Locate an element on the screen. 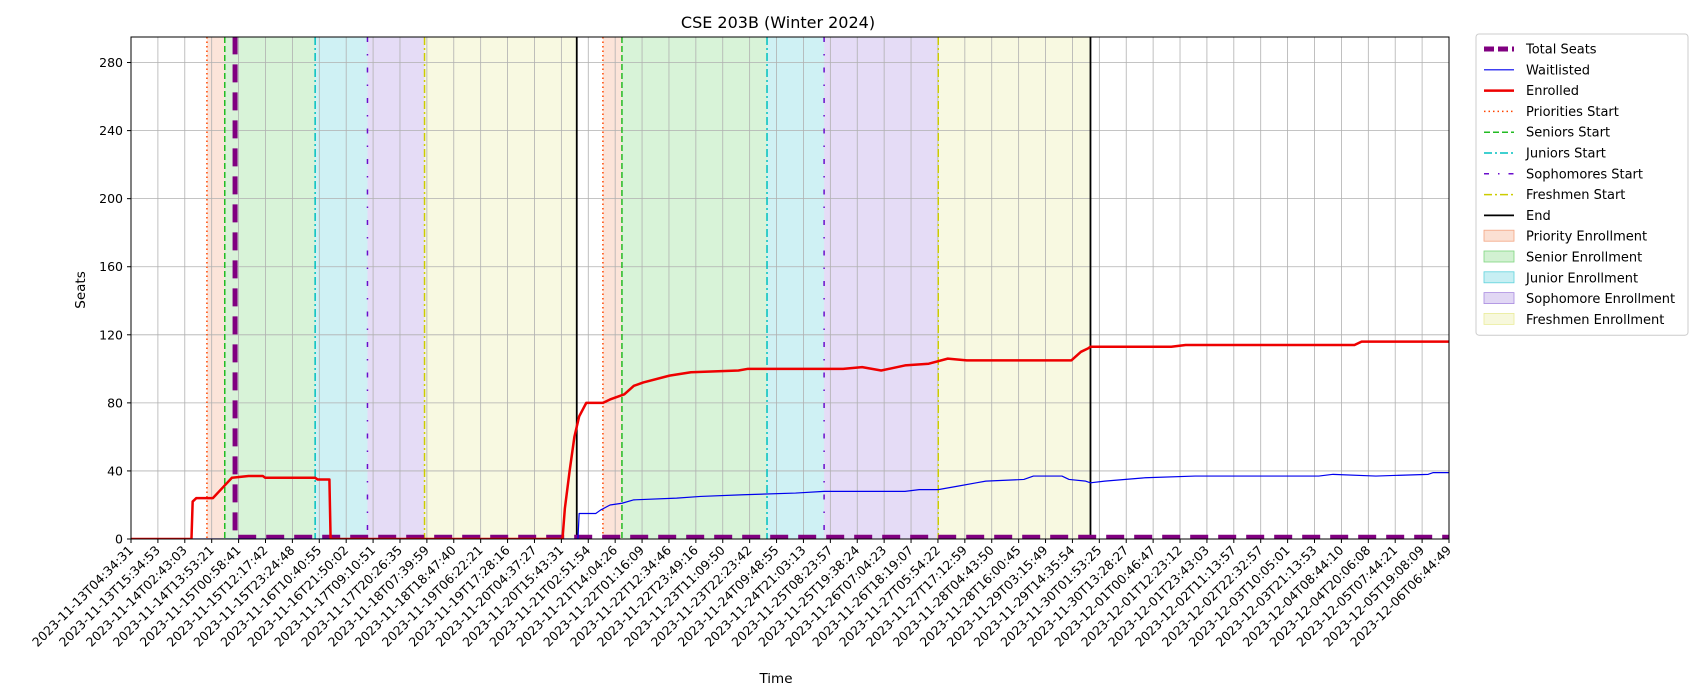 Image resolution: width=1700 pixels, height=700 pixels. legend-entry: Enrolled is located at coordinates (1531, 91).